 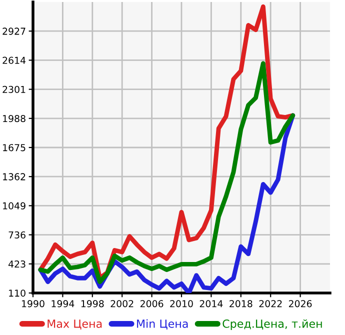 I want to click on x-tick-label: 2014, so click(x=211, y=304).